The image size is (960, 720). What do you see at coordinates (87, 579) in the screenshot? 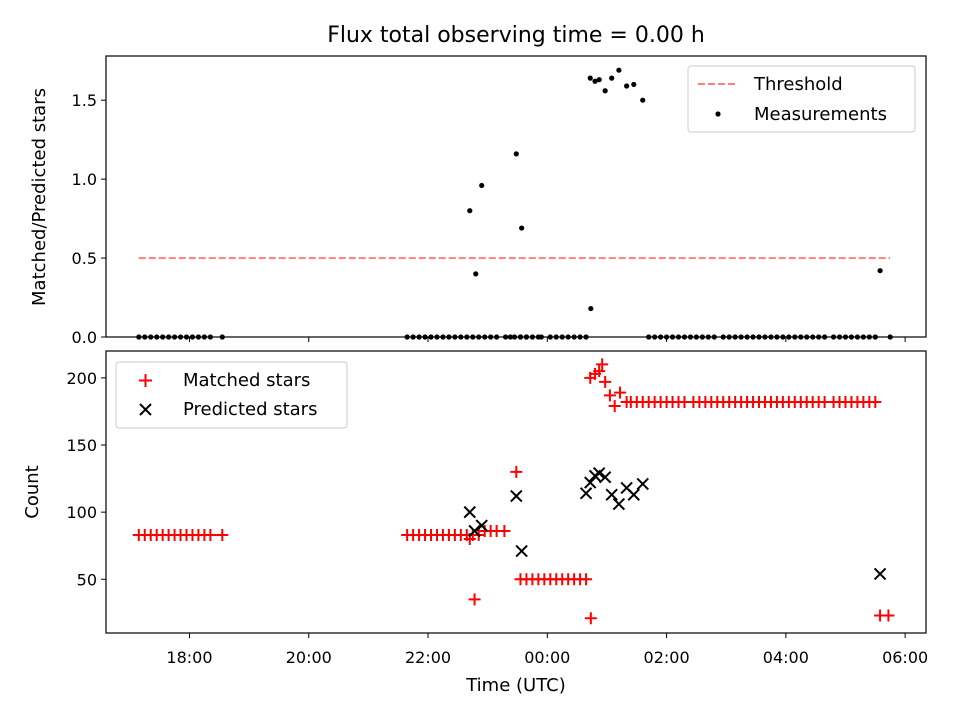
I see `bottom-ytick-label: 50` at bounding box center [87, 579].